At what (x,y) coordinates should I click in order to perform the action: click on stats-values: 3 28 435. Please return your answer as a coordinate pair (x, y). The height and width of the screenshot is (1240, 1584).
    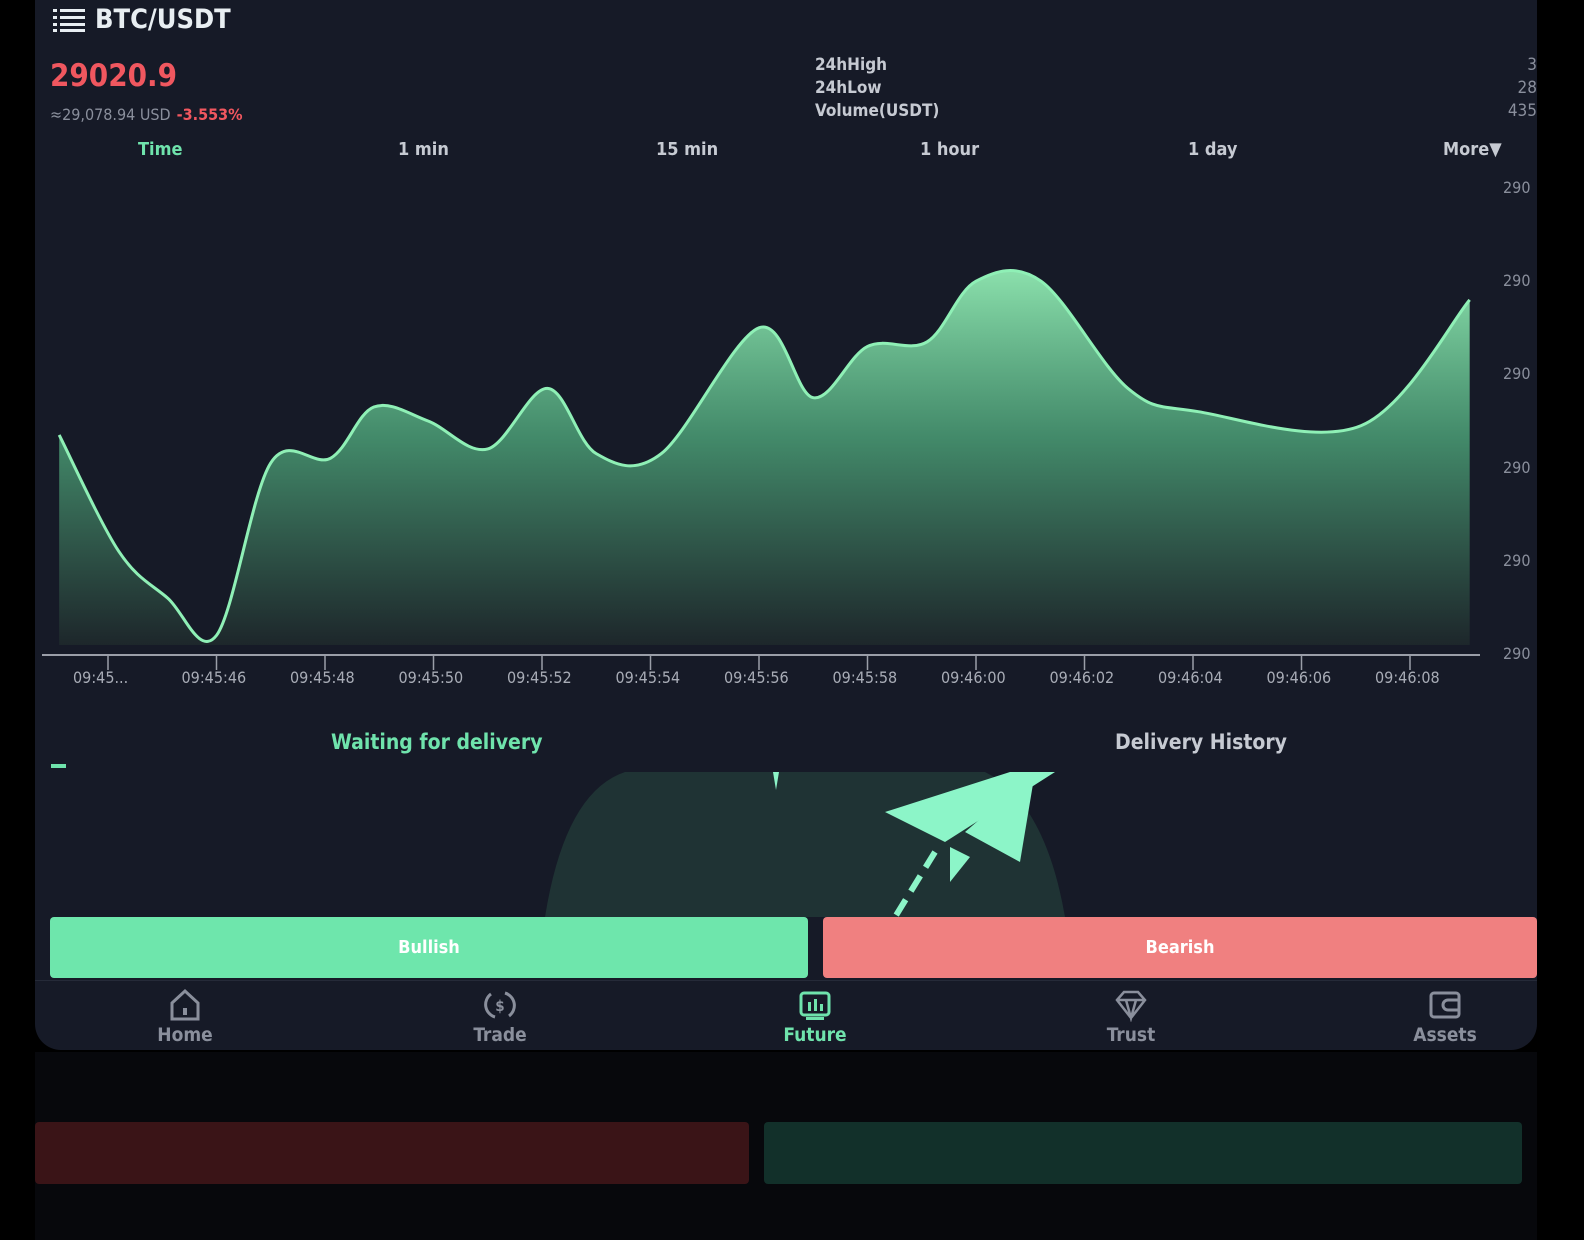
    Looking at the image, I should click on (1522, 88).